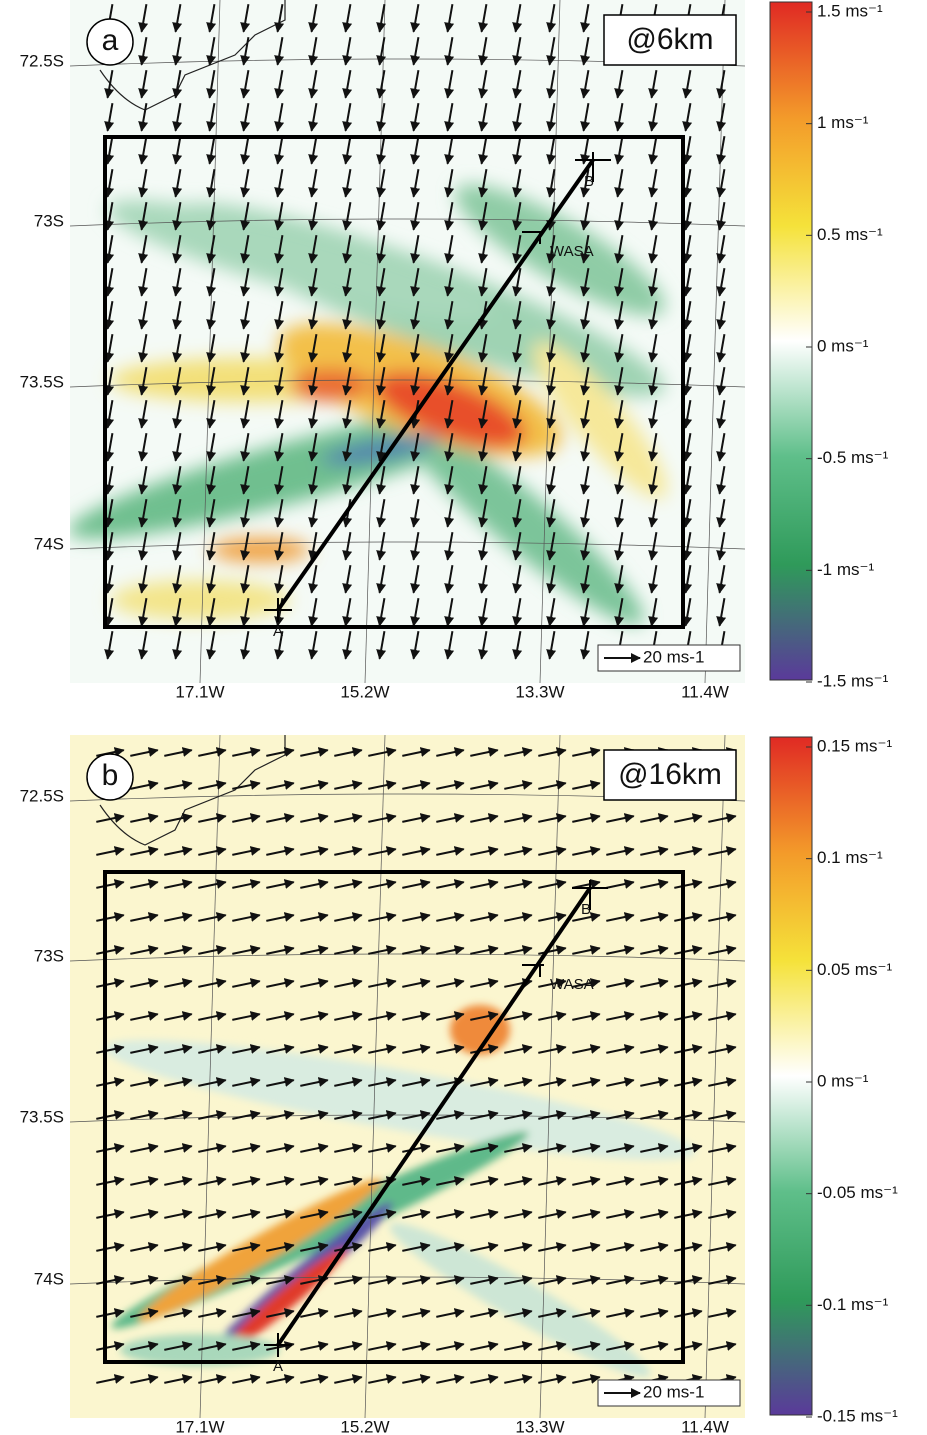  Describe the element at coordinates (539, 1426) in the screenshot. I see `longitude-label: 13.3W` at that location.